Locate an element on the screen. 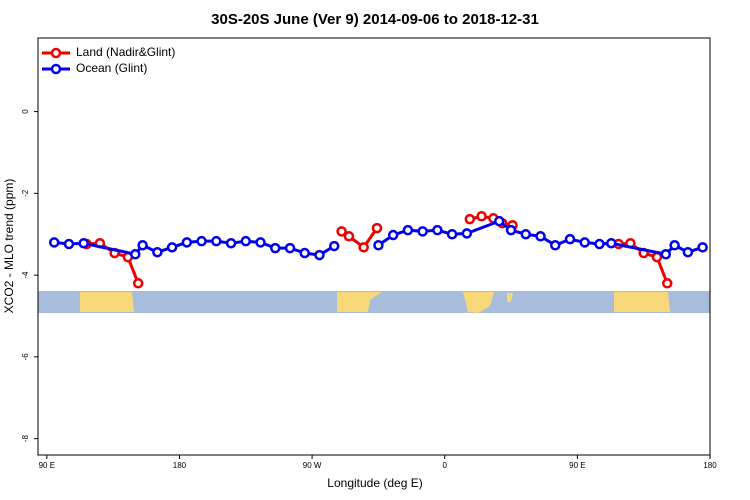 This screenshot has width=750, height=500. legend-label: Land (Nadir&Glint) is located at coordinates (125, 52).